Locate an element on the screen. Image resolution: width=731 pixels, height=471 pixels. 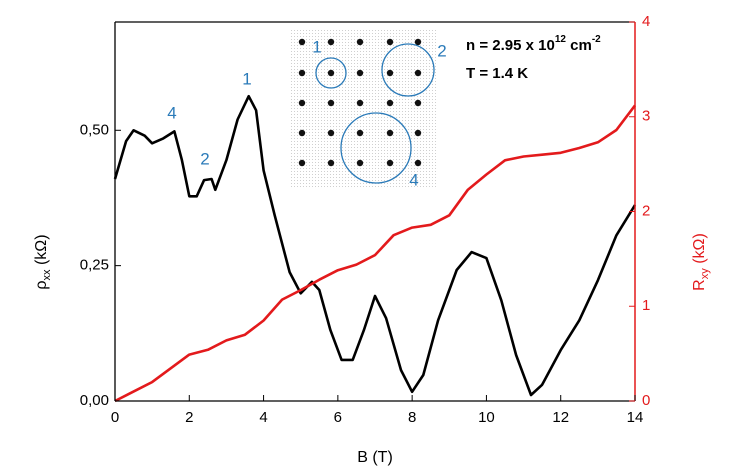
peak-label: 2 is located at coordinates (204, 158).